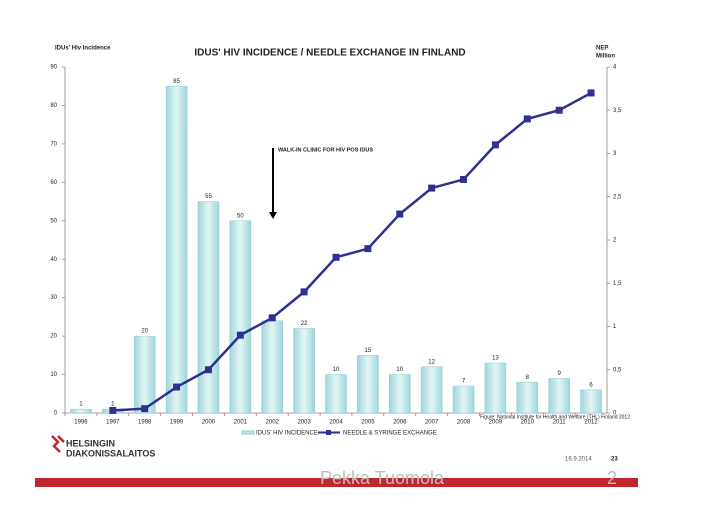 The width and height of the screenshot is (703, 528). Describe the element at coordinates (612, 478) in the screenshot. I see `page-number: 2` at that location.